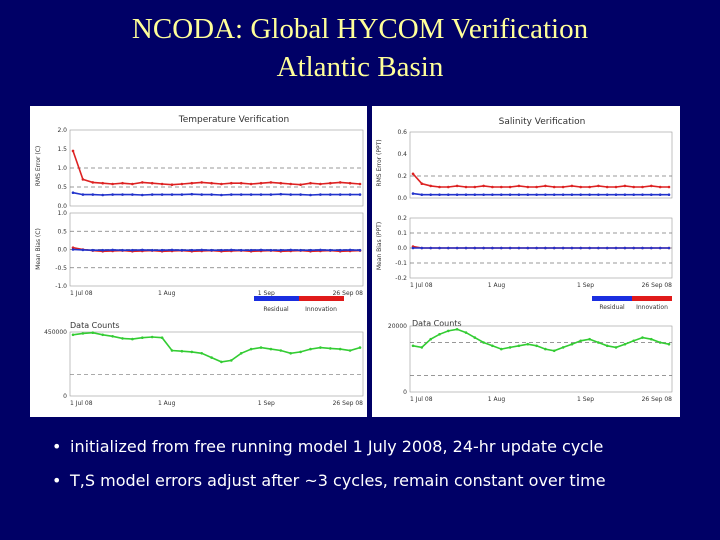  Describe the element at coordinates (55, 332) in the screenshot. I see `y-tick-label: 450000` at that location.